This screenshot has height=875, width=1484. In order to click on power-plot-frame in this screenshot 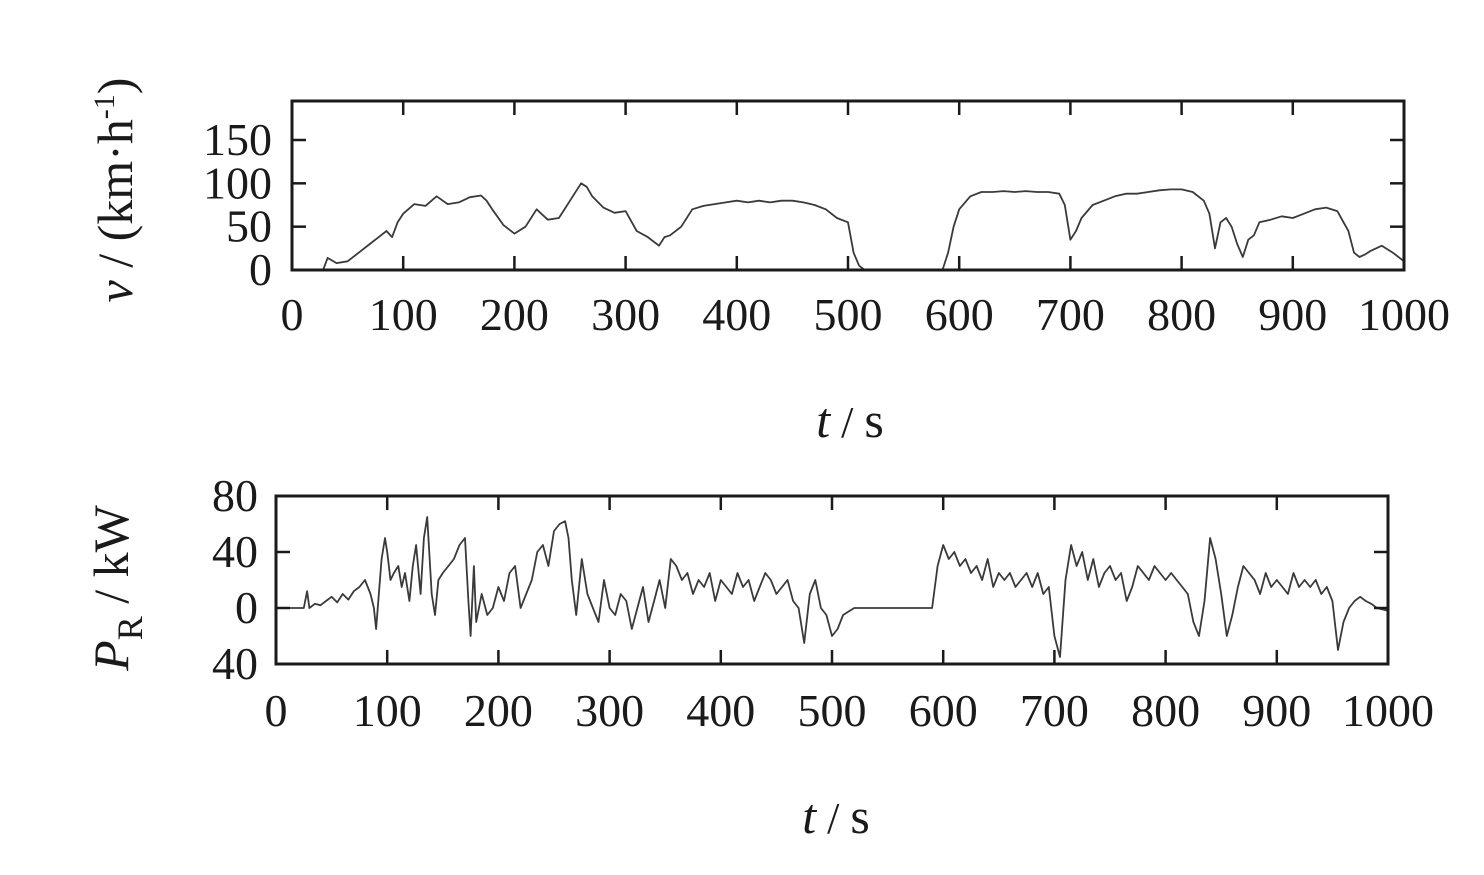, I will do `click(832, 580)`.